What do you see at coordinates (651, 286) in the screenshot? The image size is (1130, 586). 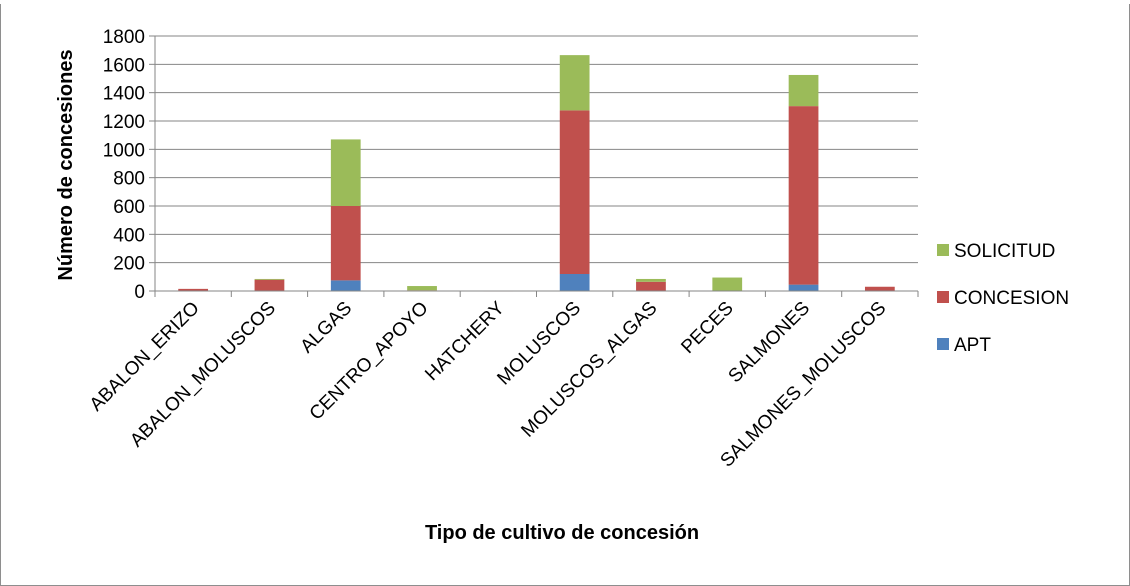 I see `bar-concesion-moluscos_algas` at bounding box center [651, 286].